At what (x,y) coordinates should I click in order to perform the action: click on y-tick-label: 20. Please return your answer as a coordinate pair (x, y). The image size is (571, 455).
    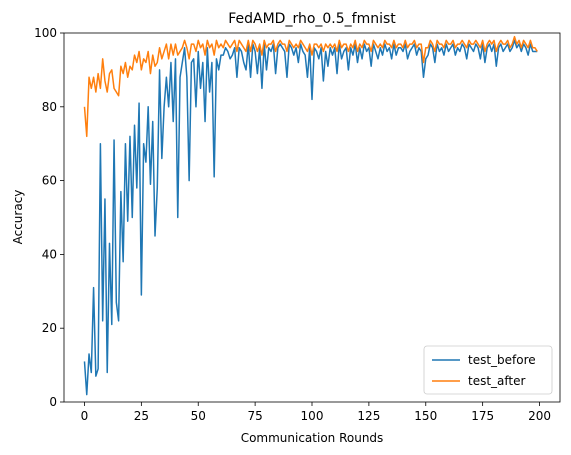
    Looking at the image, I should click on (49, 328).